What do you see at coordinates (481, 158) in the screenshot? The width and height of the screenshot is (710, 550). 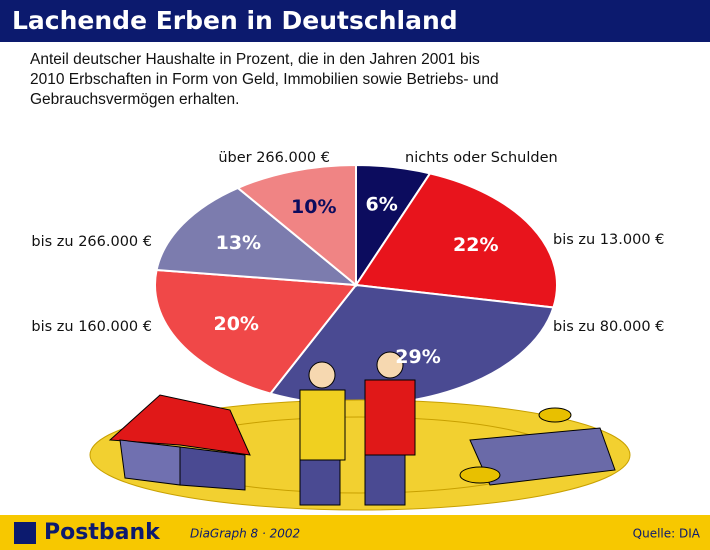 I see `category-label: nichts oder Schulden` at bounding box center [481, 158].